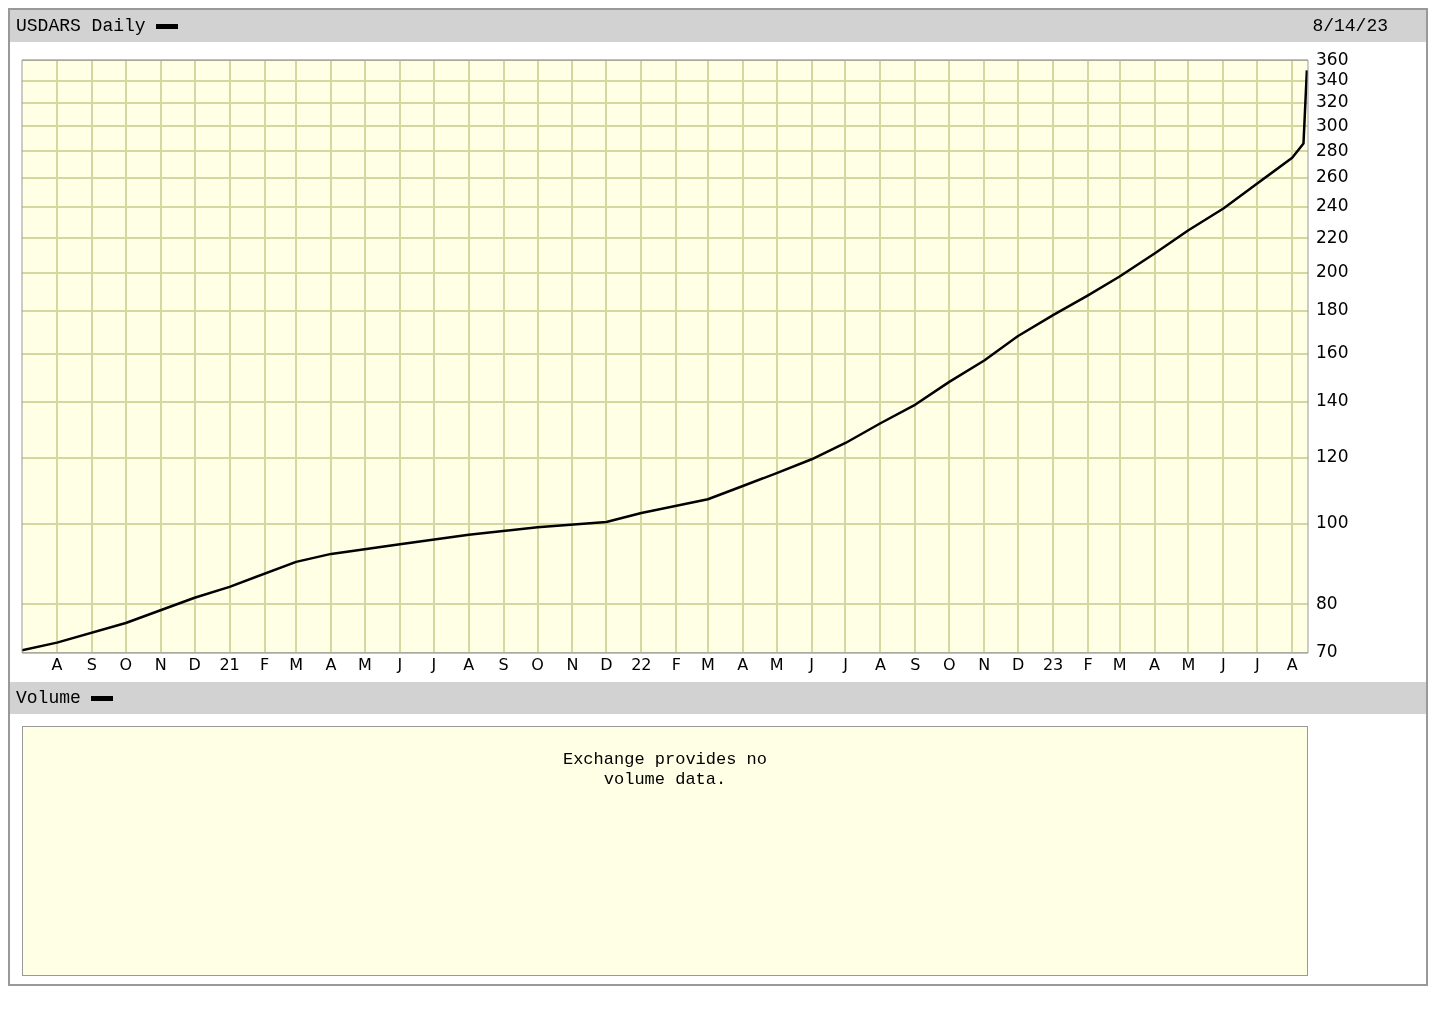 The height and width of the screenshot is (1022, 1434). Describe the element at coordinates (641, 664) in the screenshot. I see `x-tick-label: 22` at that location.